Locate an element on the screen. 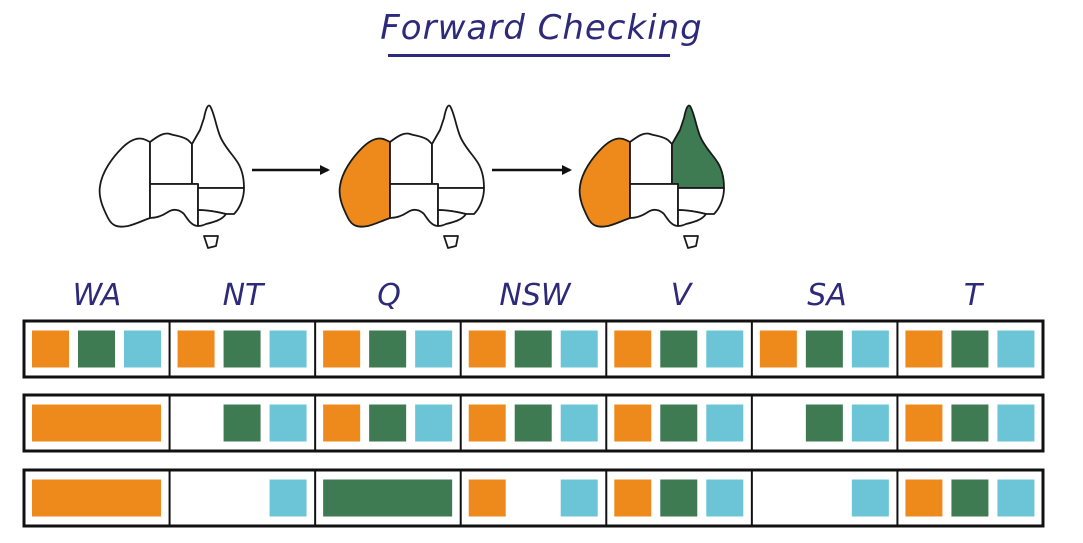 This screenshot has height=543, width=1083. column-header-nt: NT is located at coordinates (243, 295).